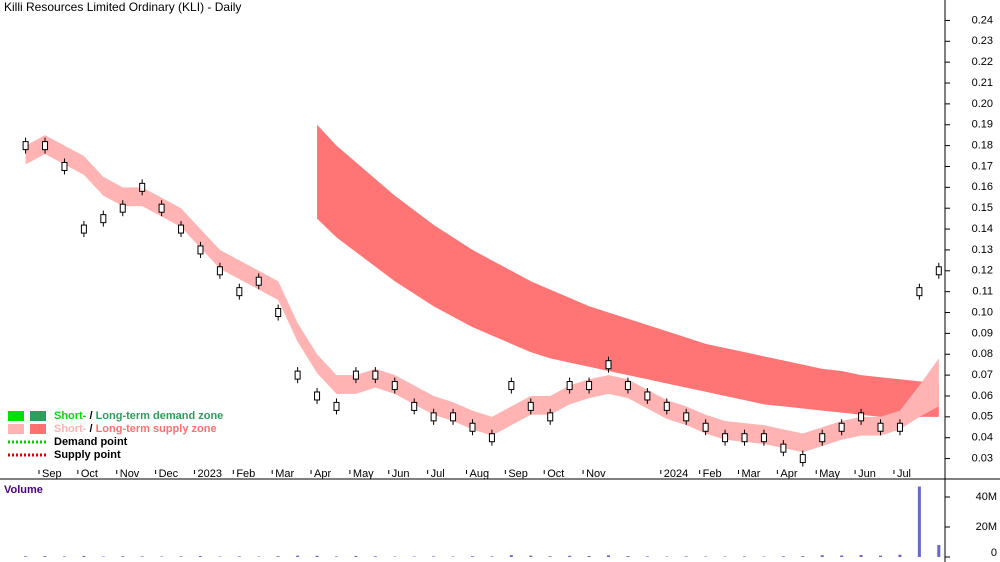  What do you see at coordinates (982, 438) in the screenshot?
I see `y-tick-label: 0.04` at bounding box center [982, 438].